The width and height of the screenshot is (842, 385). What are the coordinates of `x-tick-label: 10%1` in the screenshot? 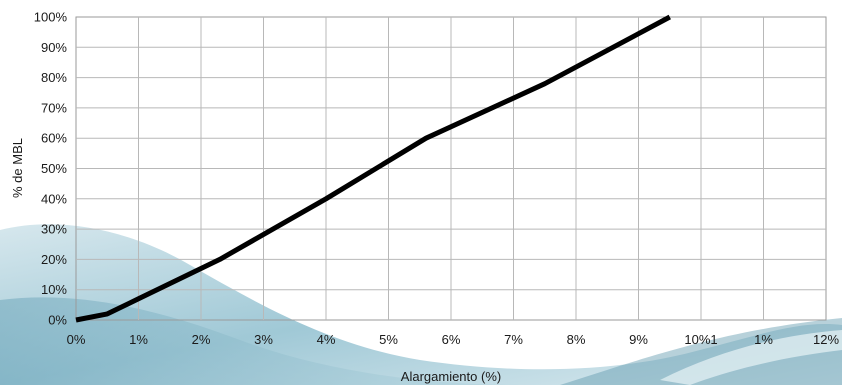 It's located at (700, 339).